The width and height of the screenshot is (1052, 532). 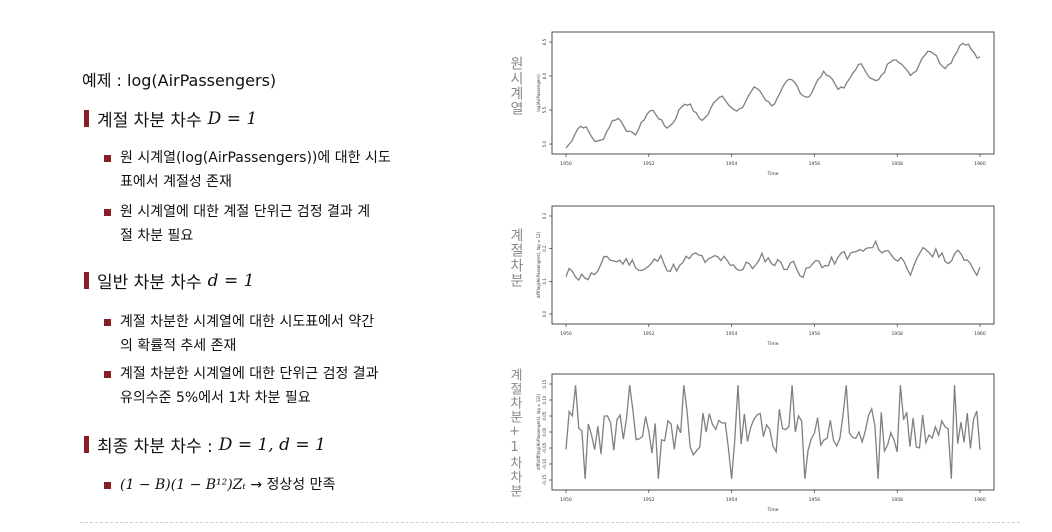 I want to click on section-final-order: 최종 차분 차수 : D = 1, d = 1, so click(x=205, y=444).